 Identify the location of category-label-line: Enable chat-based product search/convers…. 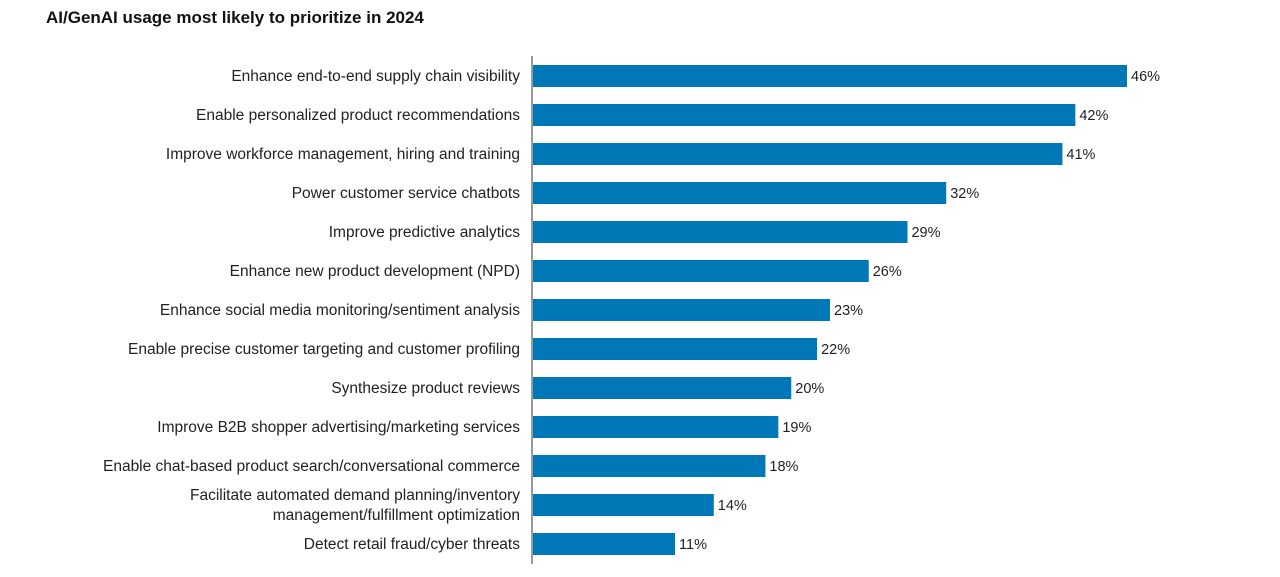
(311, 466).